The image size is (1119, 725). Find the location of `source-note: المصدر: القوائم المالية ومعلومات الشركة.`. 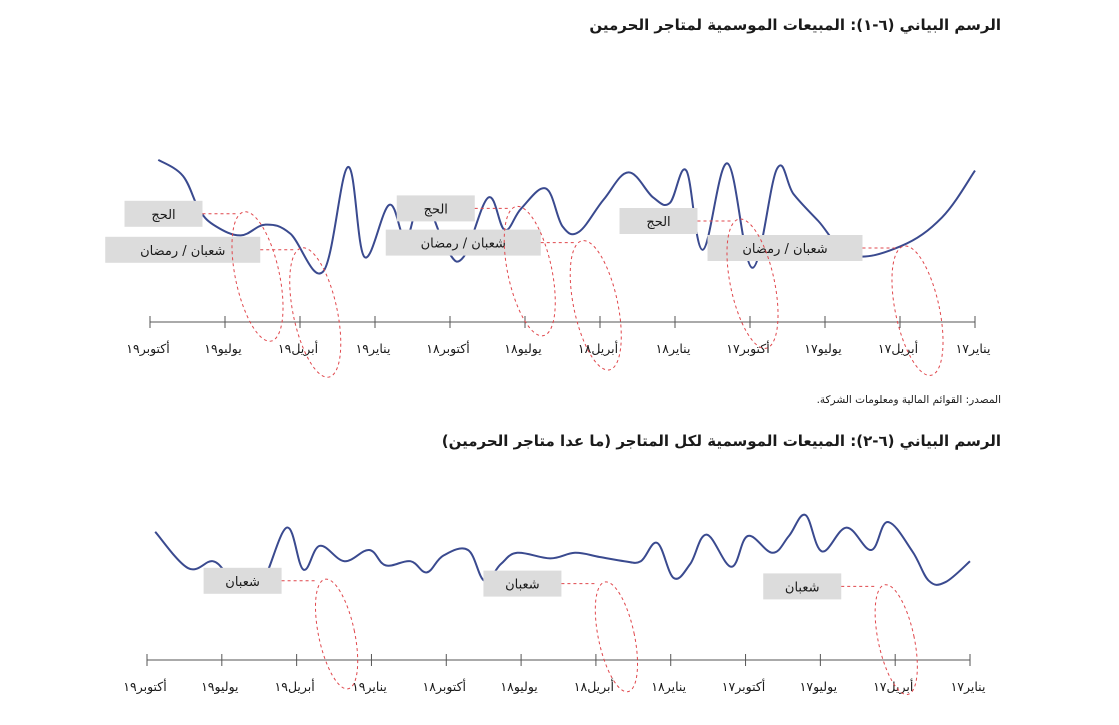

source-note: المصدر: القوائم المالية ومعلومات الشركة. is located at coordinates (908, 400).